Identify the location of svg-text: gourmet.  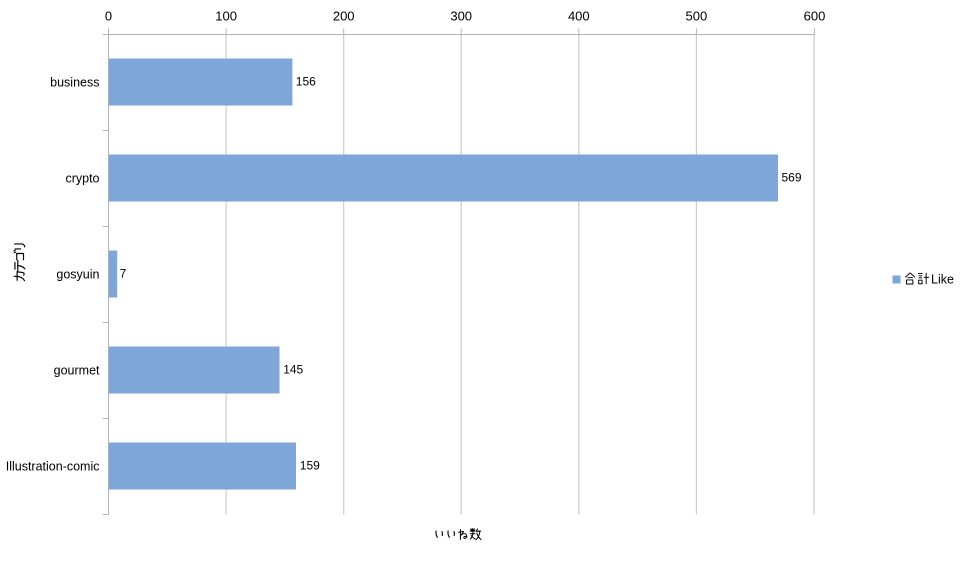
(77, 371).